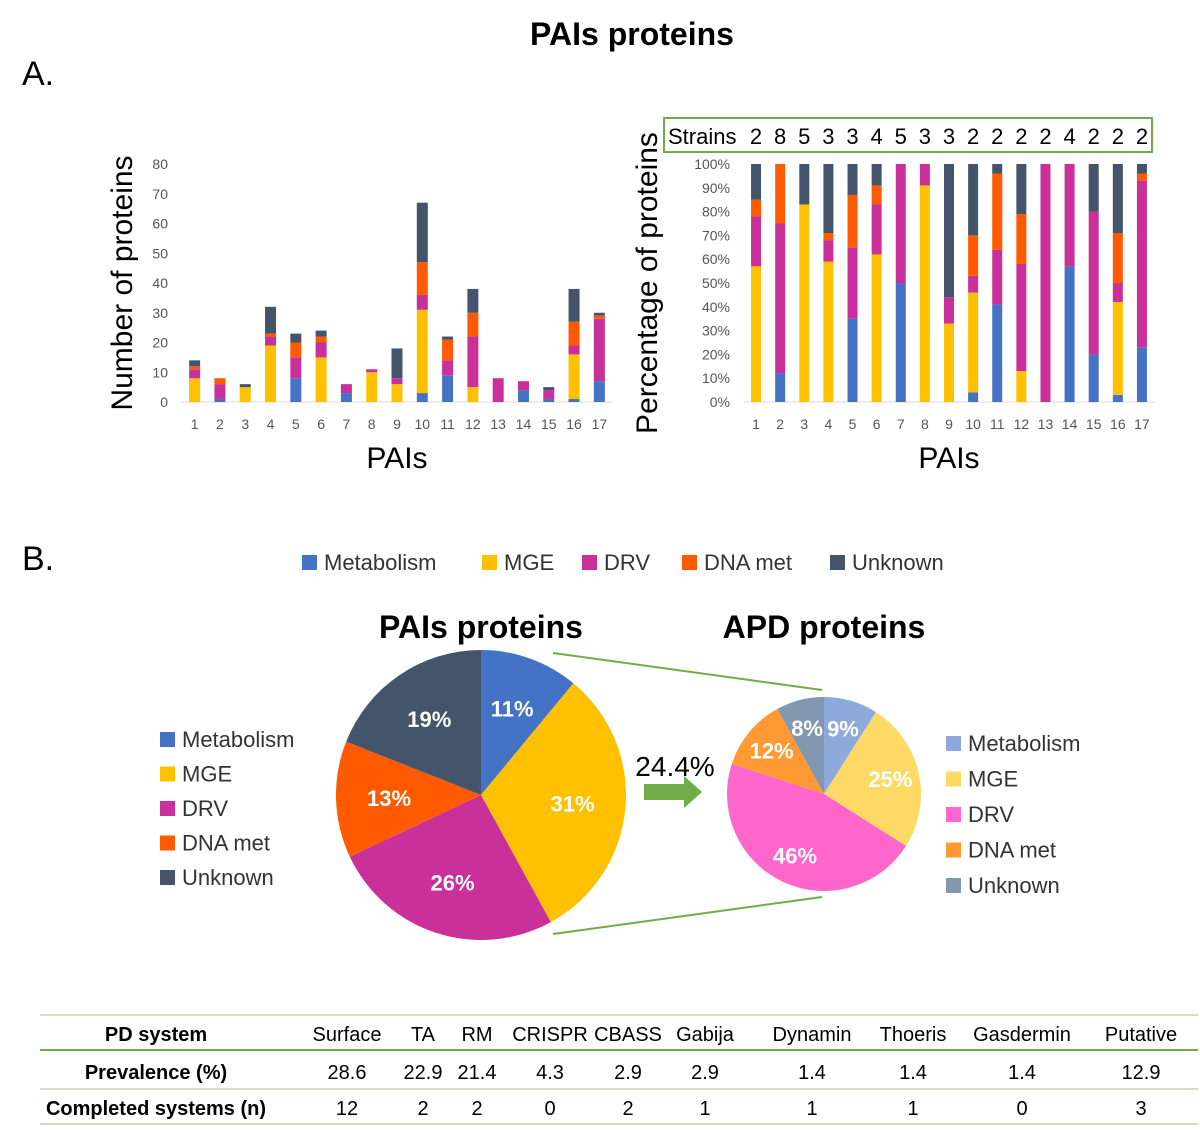  Describe the element at coordinates (347, 1035) in the screenshot. I see `table-header-cell: Surface` at that location.